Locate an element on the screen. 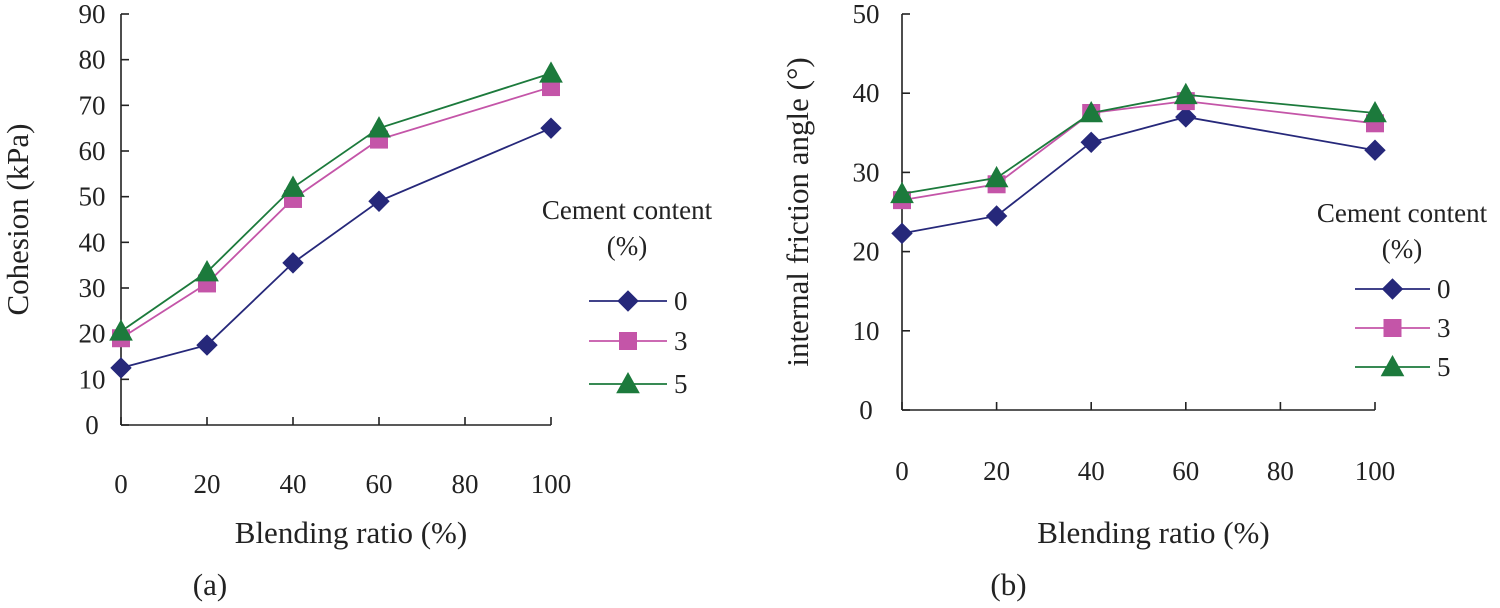  y-tick-label: 70 is located at coordinates (92, 105).